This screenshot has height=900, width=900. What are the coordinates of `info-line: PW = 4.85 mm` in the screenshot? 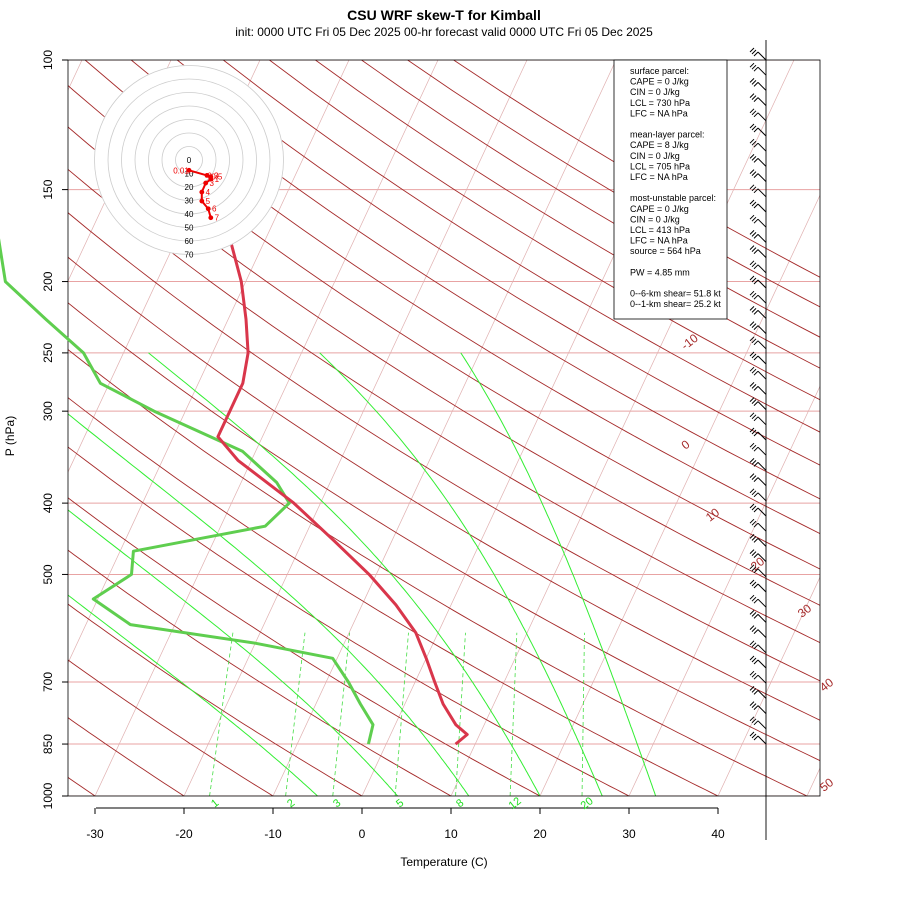 It's located at (660, 272).